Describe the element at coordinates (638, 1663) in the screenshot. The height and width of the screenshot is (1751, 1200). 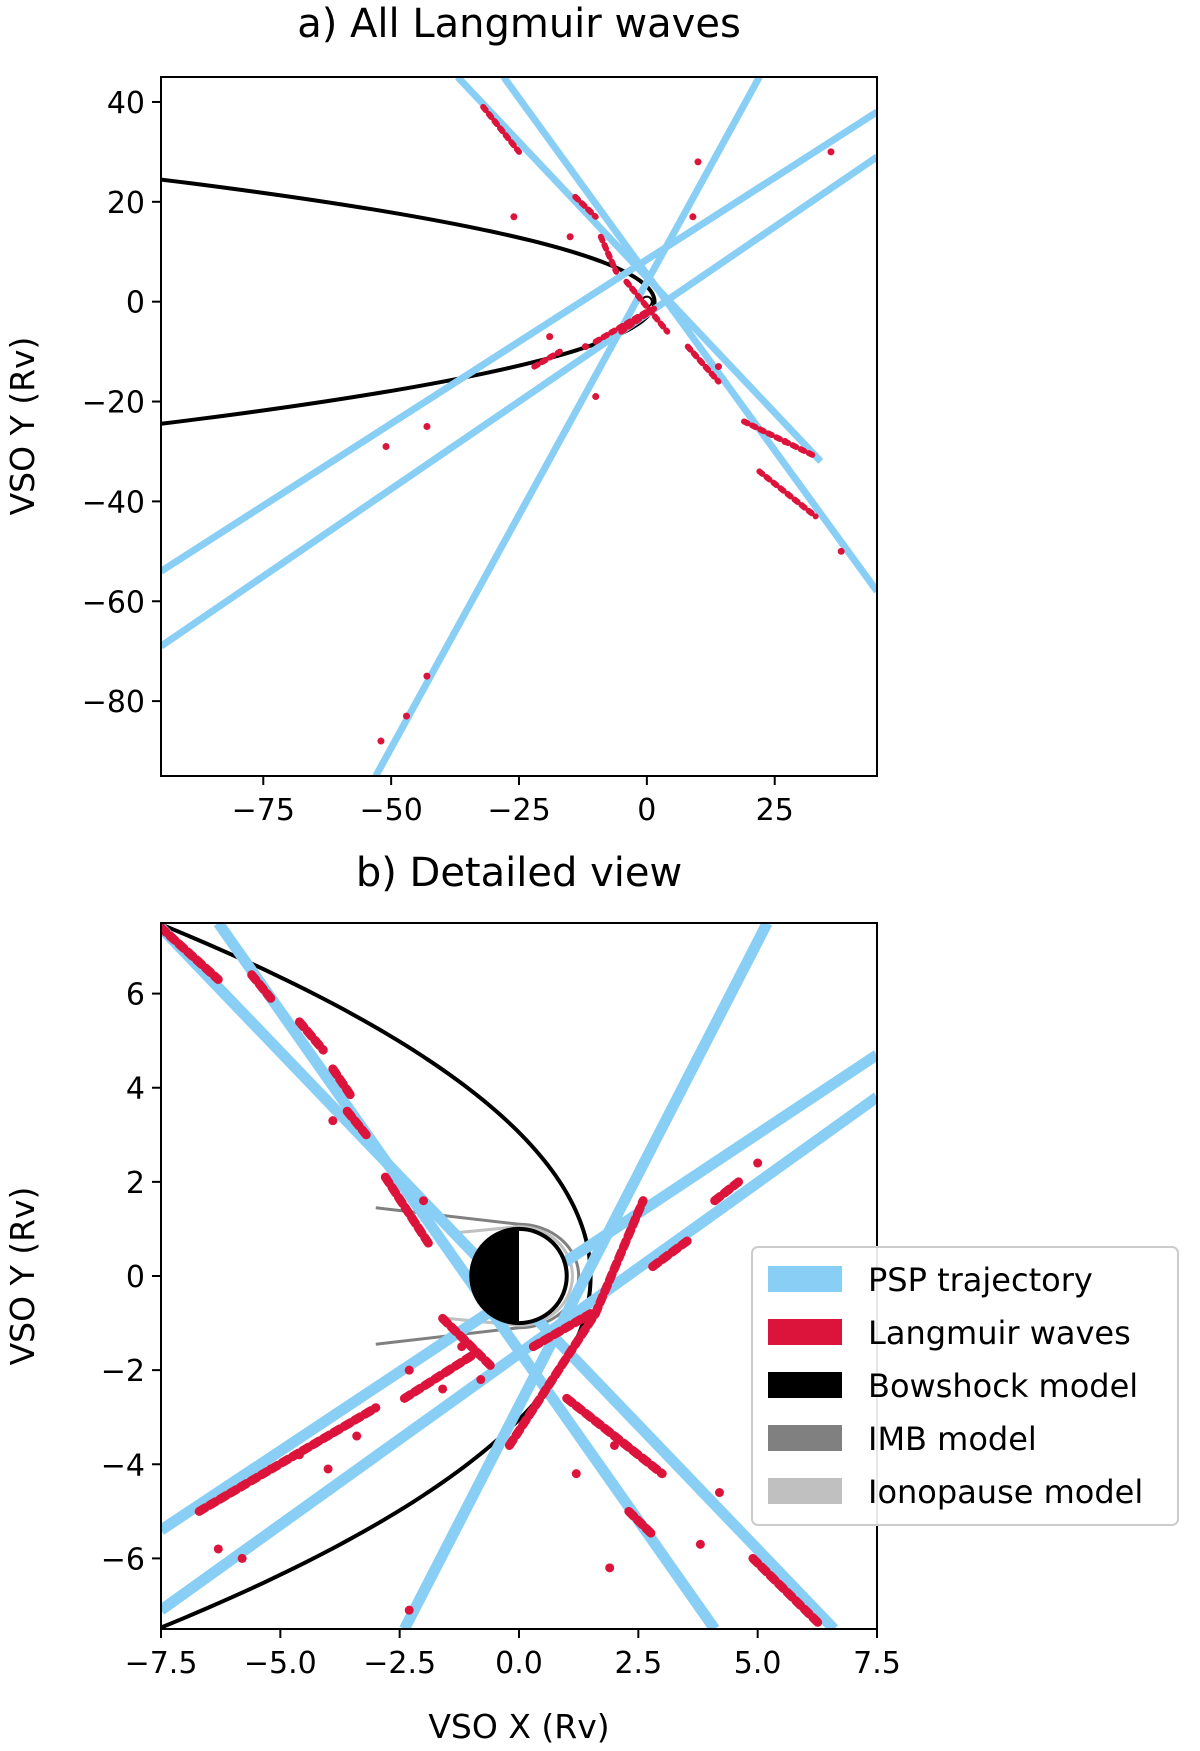
I see `panel-b-xtick-label-5: 2.5` at that location.